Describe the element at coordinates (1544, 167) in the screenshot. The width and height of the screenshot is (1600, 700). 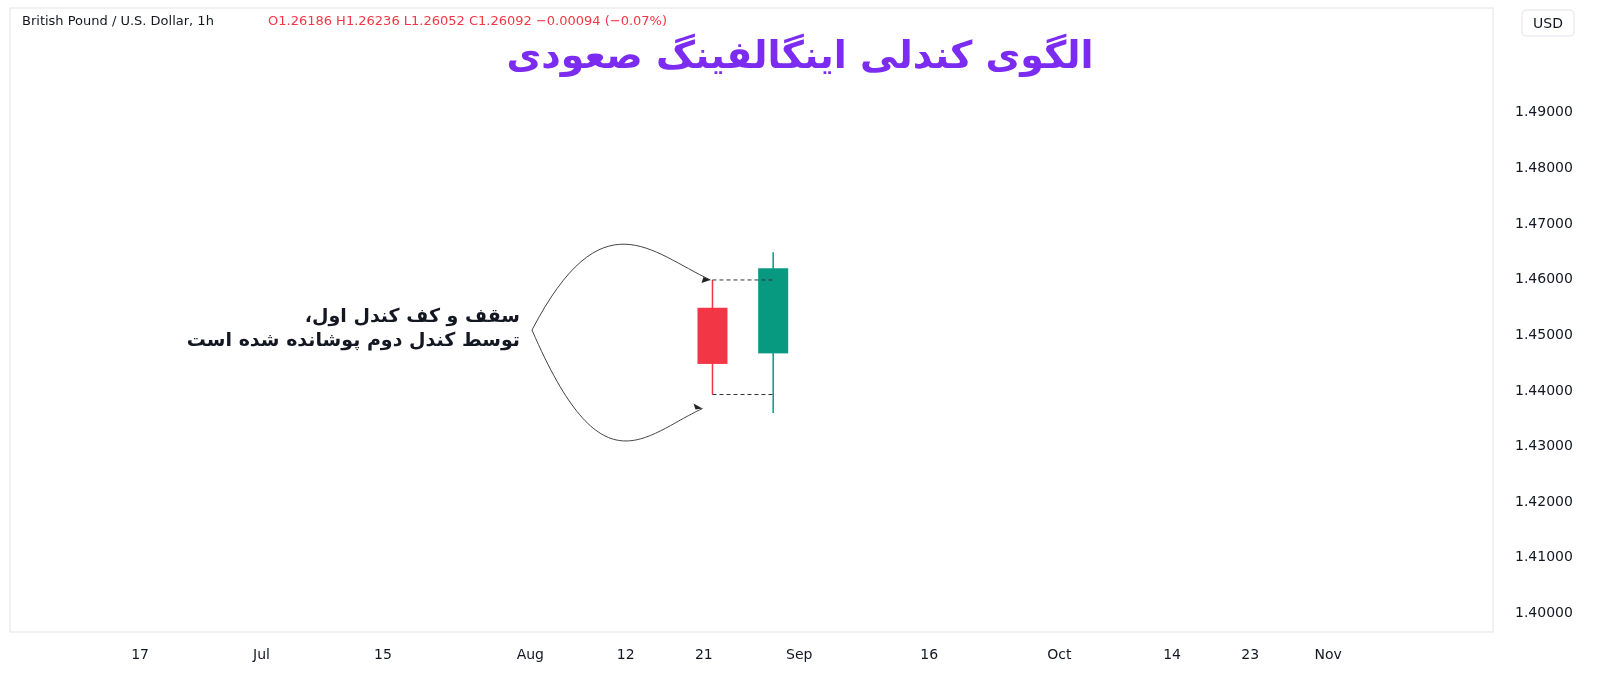
I see `y-tick-label: 1.48000` at that location.